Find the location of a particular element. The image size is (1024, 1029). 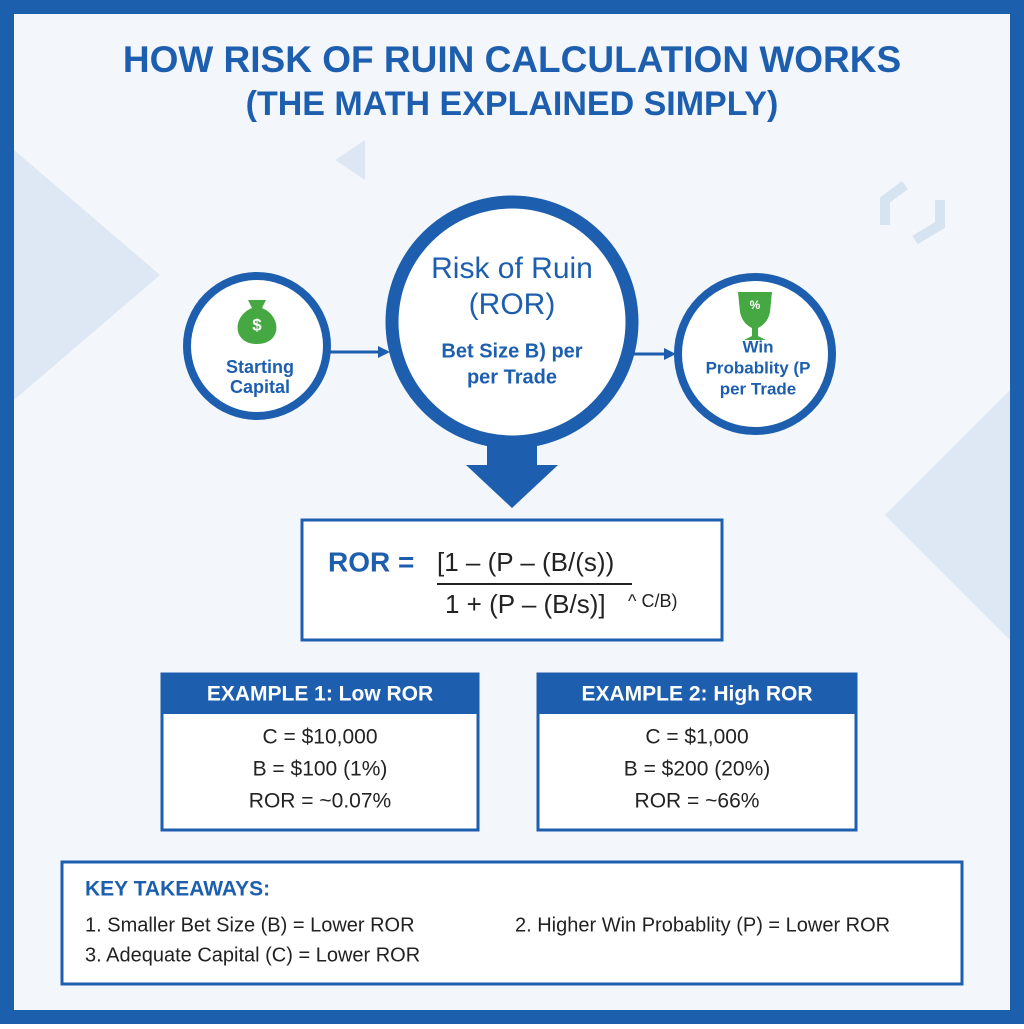

example-line: C = $1,000 is located at coordinates (696, 737).